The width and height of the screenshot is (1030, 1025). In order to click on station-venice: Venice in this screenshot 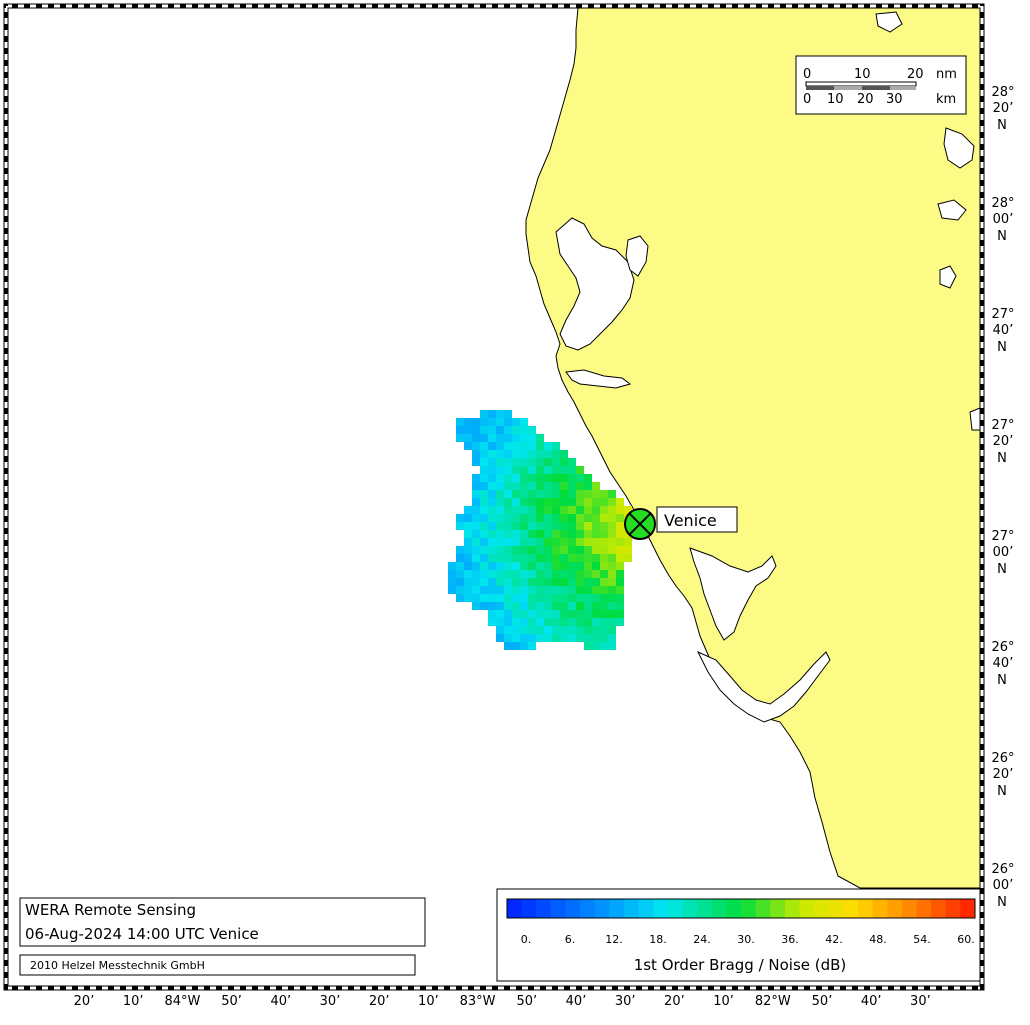, I will do `click(681, 523)`.